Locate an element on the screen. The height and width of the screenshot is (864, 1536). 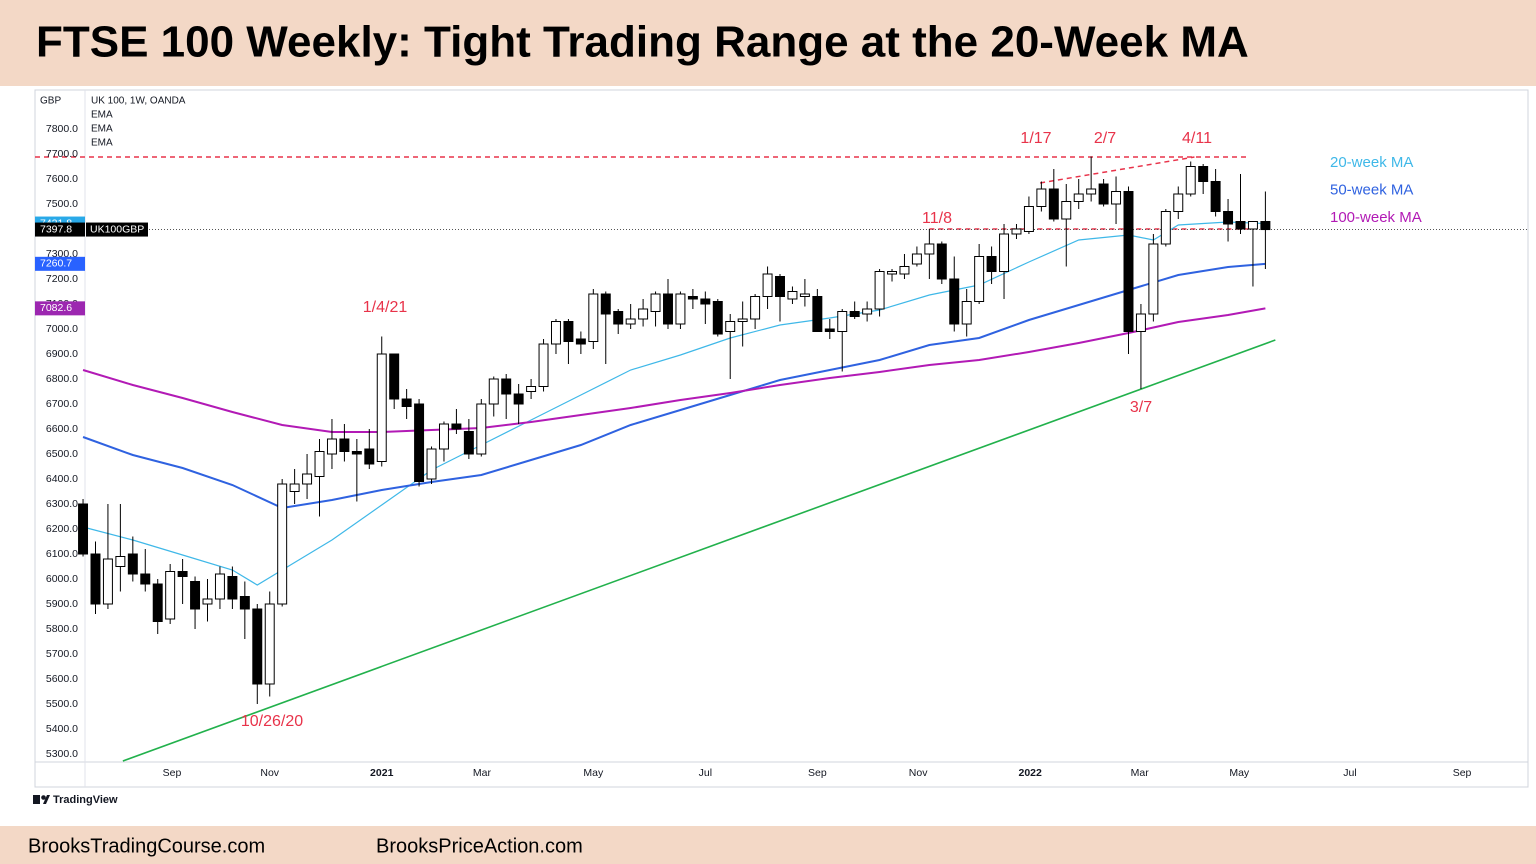
tradingview-logo is located at coordinates (41, 799).